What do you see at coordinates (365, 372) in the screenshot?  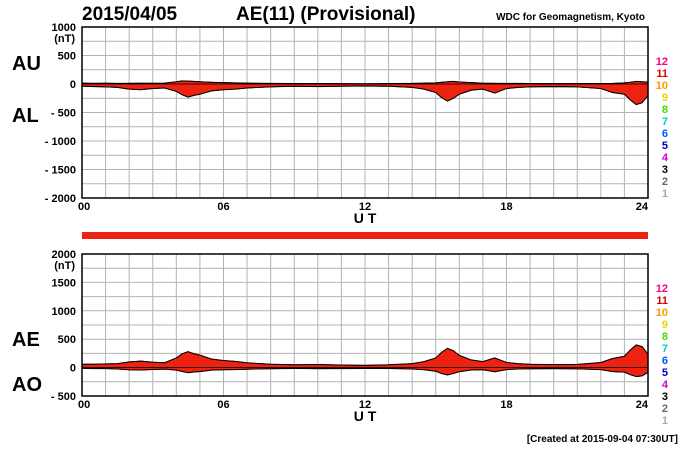 I see `charts-1-series-ao-line` at bounding box center [365, 372].